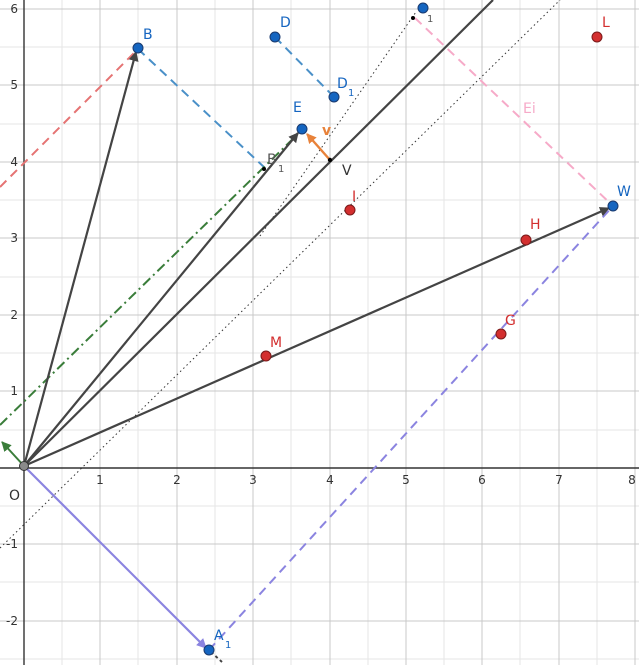 This screenshot has height=665, width=639. What do you see at coordinates (406, 480) in the screenshot?
I see `x-tick-label: 5` at bounding box center [406, 480].